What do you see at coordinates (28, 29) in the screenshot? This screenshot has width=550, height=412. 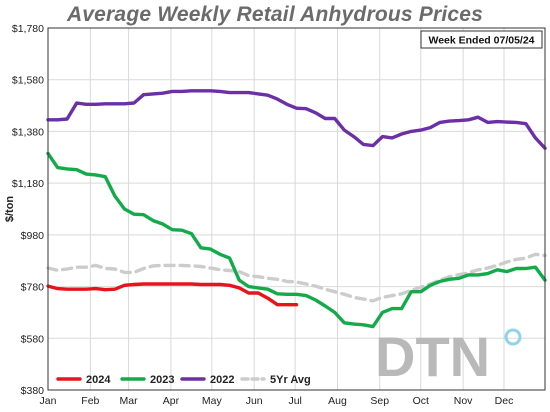 I see `y-tick-label: $1,780` at bounding box center [28, 29].